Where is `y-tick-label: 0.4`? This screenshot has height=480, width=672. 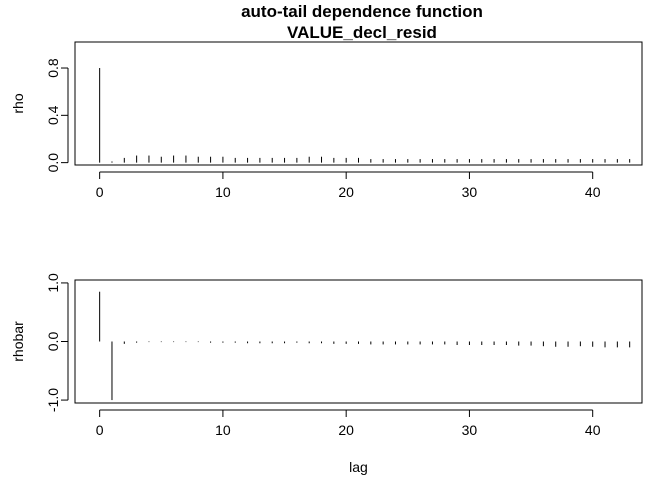
y-tick-label: 0.4 is located at coordinates (53, 115).